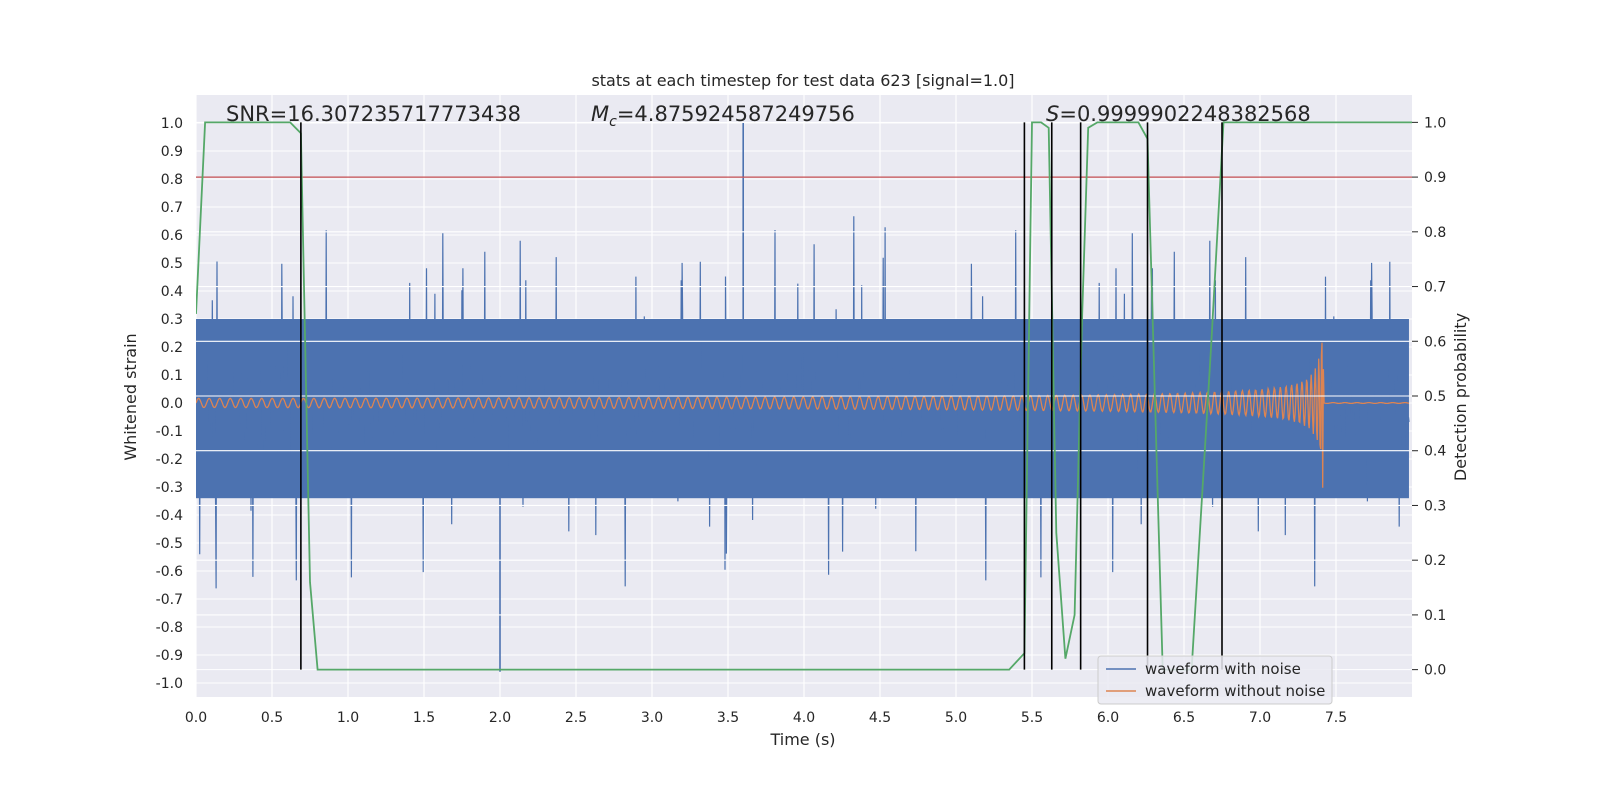 The height and width of the screenshot is (804, 1600). Describe the element at coordinates (130, 396) in the screenshot. I see `y-axis-label: Whitened strain` at that location.